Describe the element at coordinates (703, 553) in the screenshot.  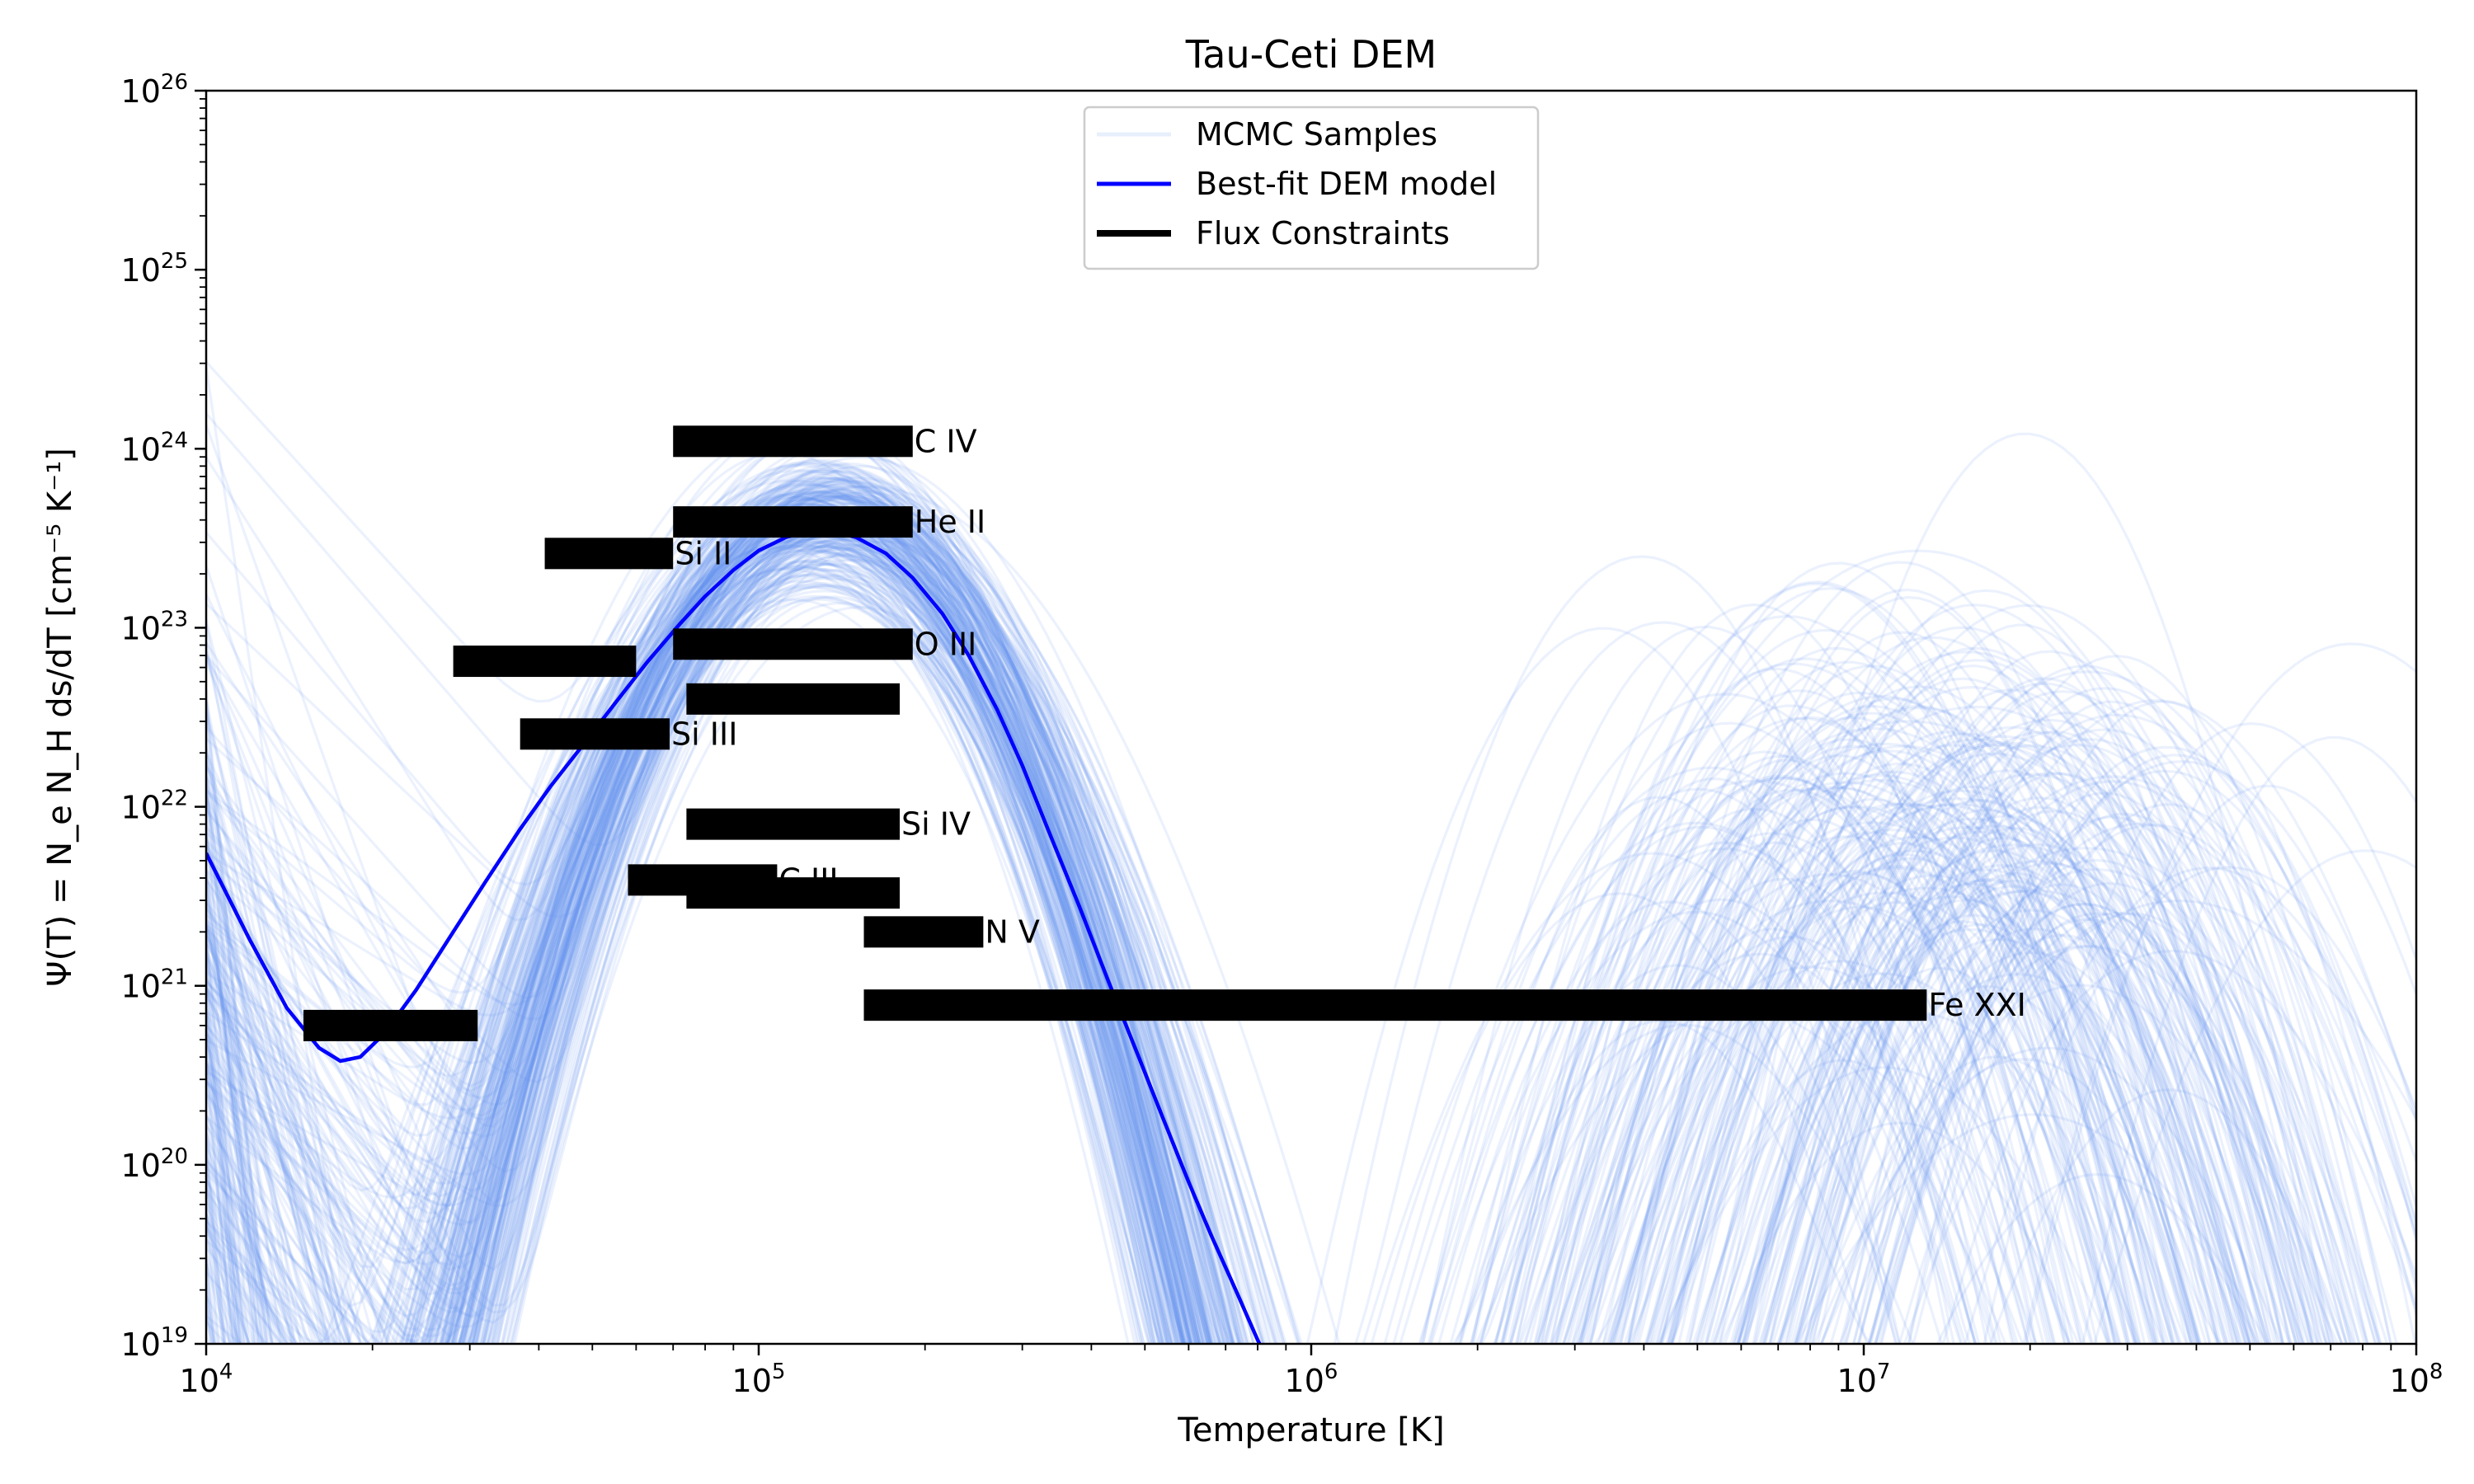
I see `constraint-label: Si II` at that location.